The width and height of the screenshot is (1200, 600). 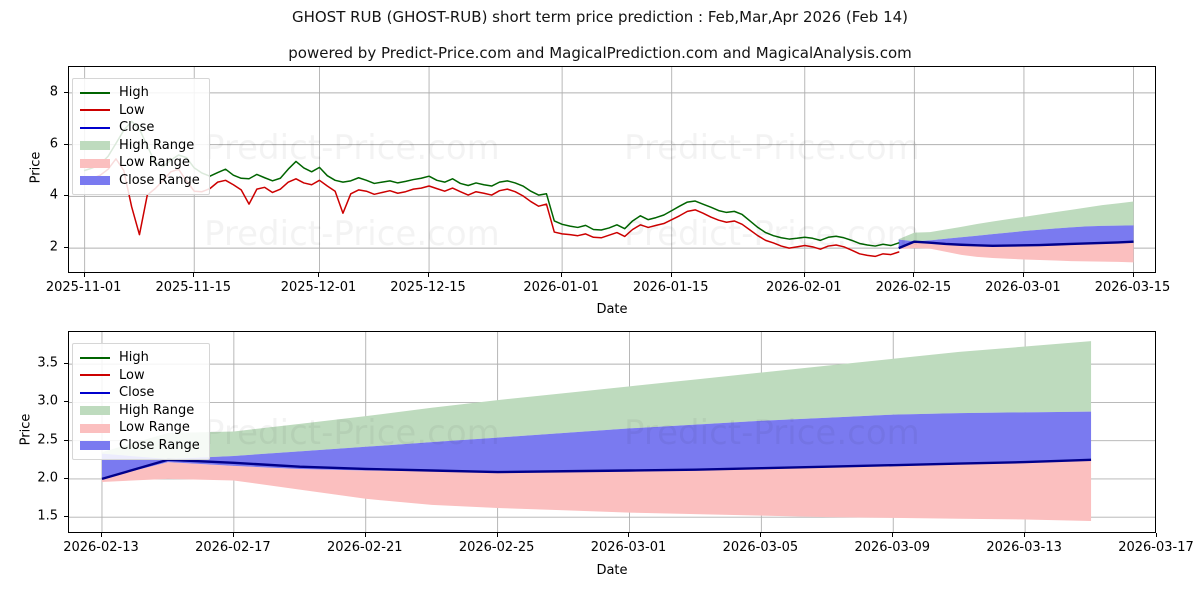 What do you see at coordinates (491, 208) in the screenshot?
I see `overview-low-line` at bounding box center [491, 208].